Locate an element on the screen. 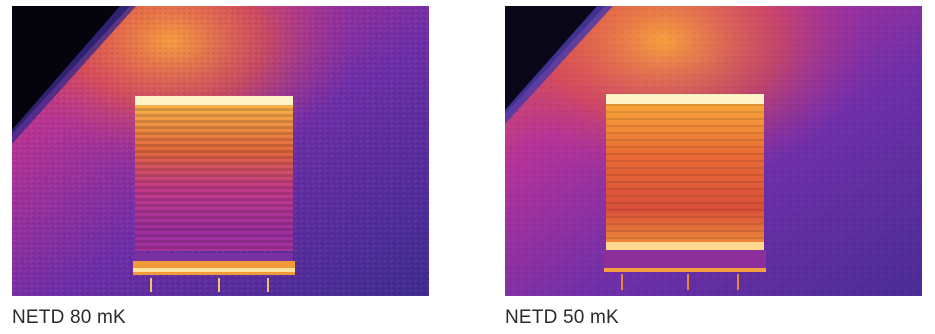  image-caption: NETD 80 mK is located at coordinates (69, 317).